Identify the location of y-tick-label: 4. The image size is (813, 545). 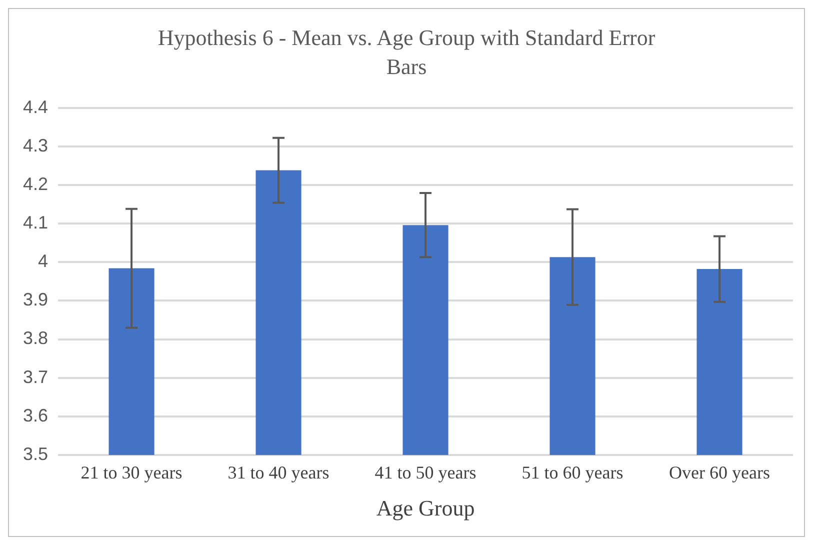
(43, 261).